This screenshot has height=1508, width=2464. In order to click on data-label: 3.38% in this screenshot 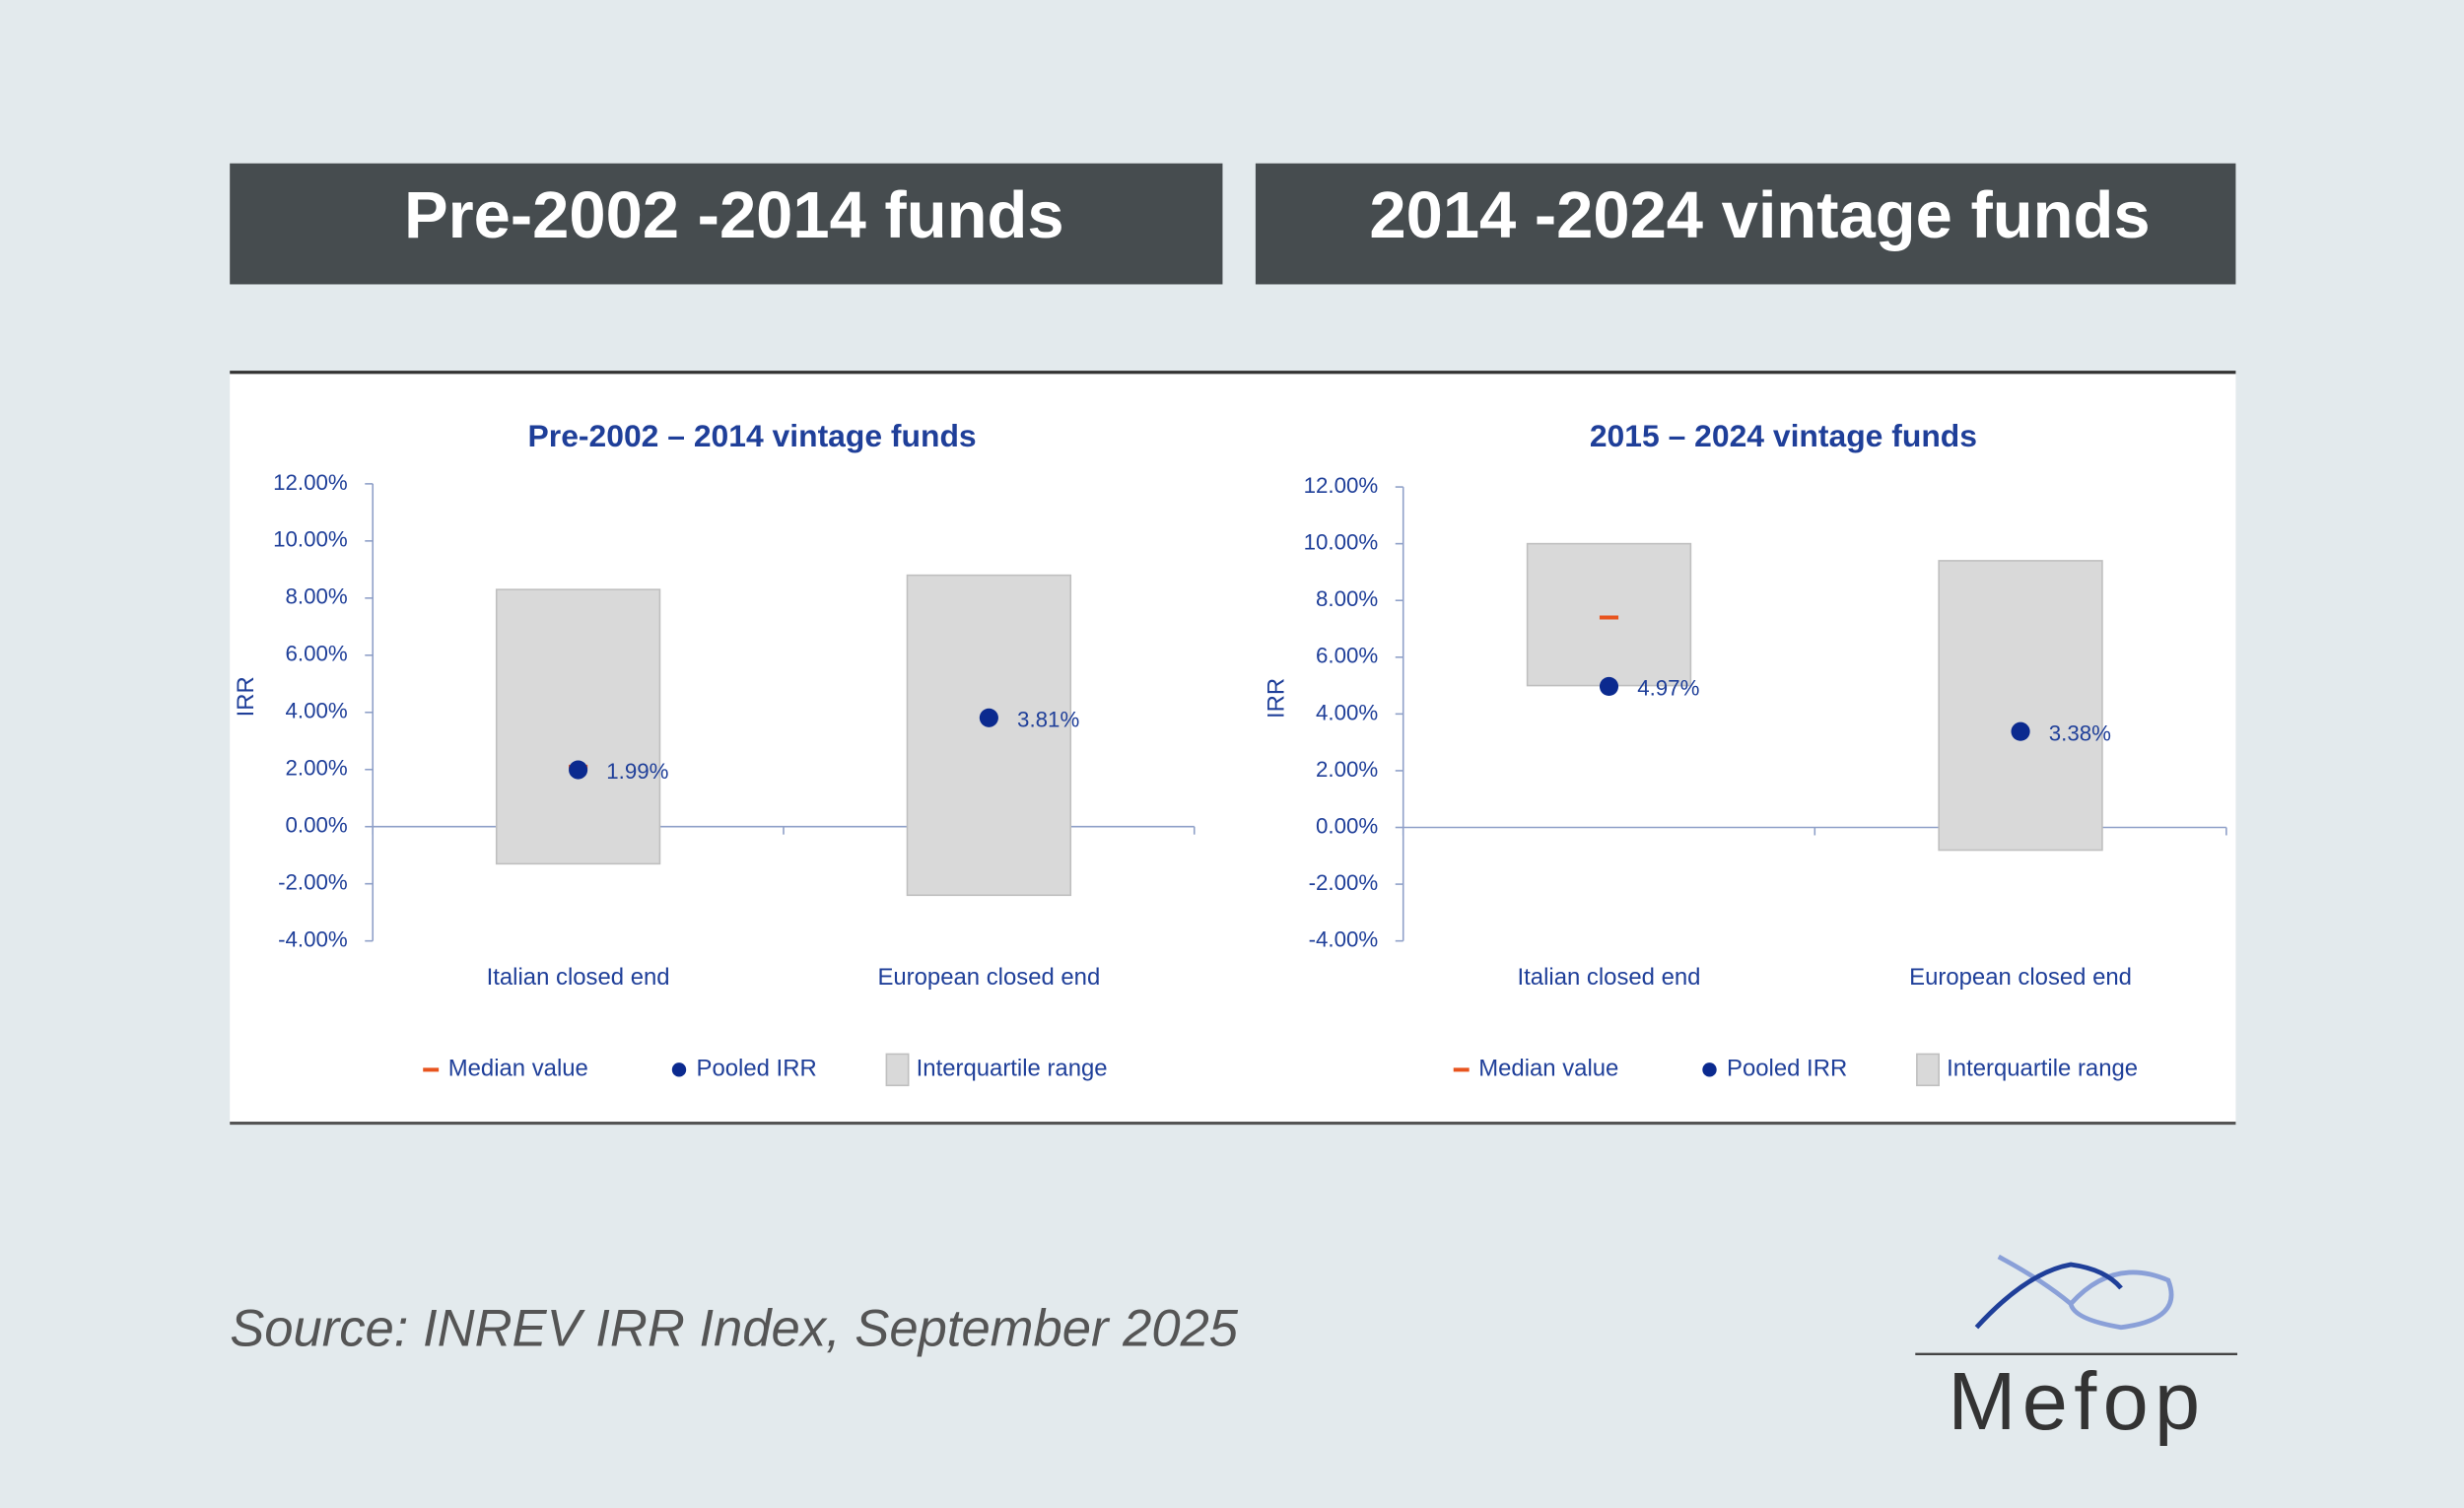, I will do `click(2080, 732)`.